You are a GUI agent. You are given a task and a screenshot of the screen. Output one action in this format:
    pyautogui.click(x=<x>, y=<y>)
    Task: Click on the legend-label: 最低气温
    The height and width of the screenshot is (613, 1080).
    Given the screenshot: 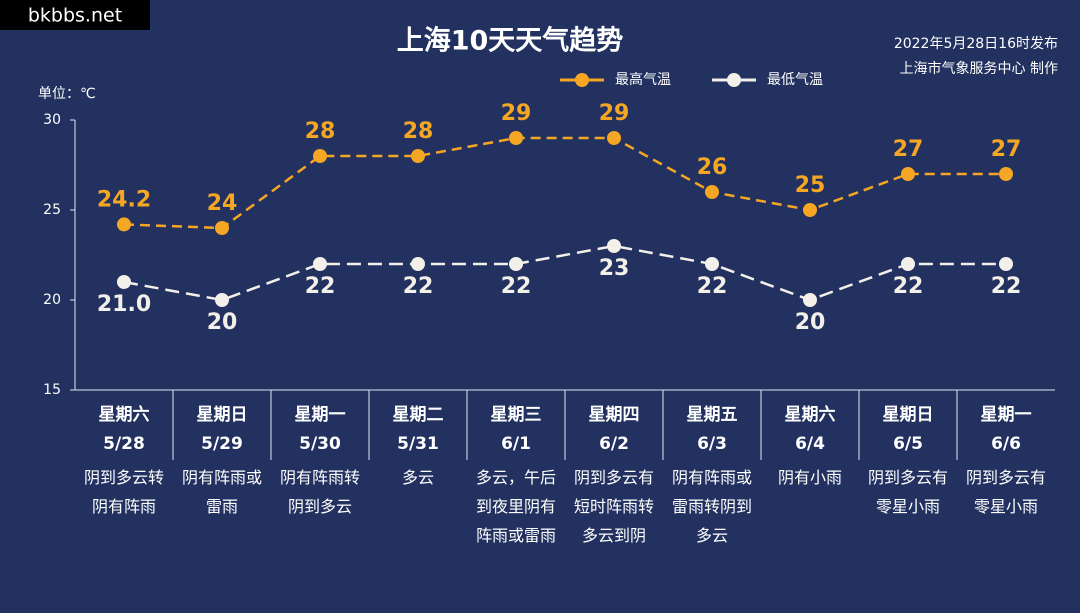 What is the action you would take?
    pyautogui.click(x=795, y=80)
    